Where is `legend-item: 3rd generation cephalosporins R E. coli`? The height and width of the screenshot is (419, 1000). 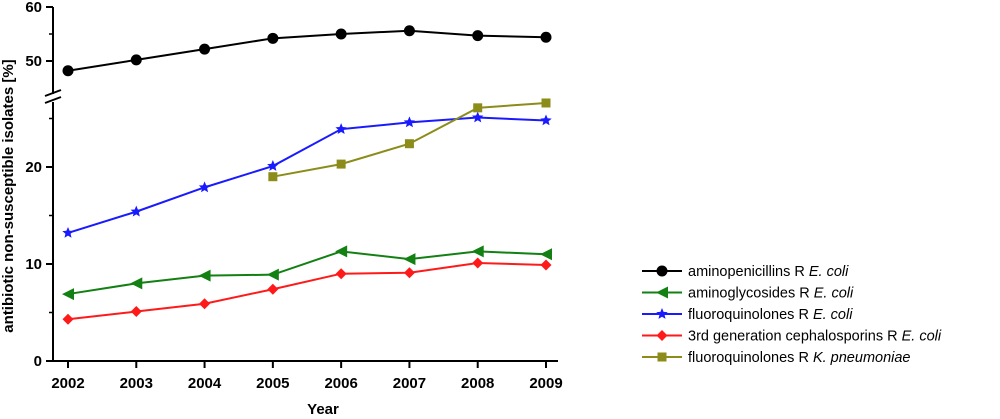 legend-item: 3rd generation cephalosporins R E. coli is located at coordinates (792, 337).